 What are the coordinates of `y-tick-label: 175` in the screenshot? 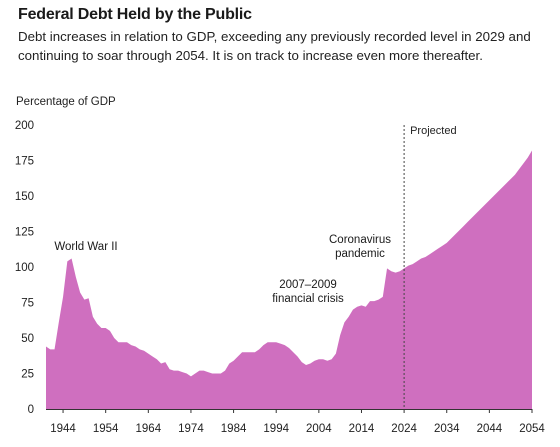 It's located at (24, 162).